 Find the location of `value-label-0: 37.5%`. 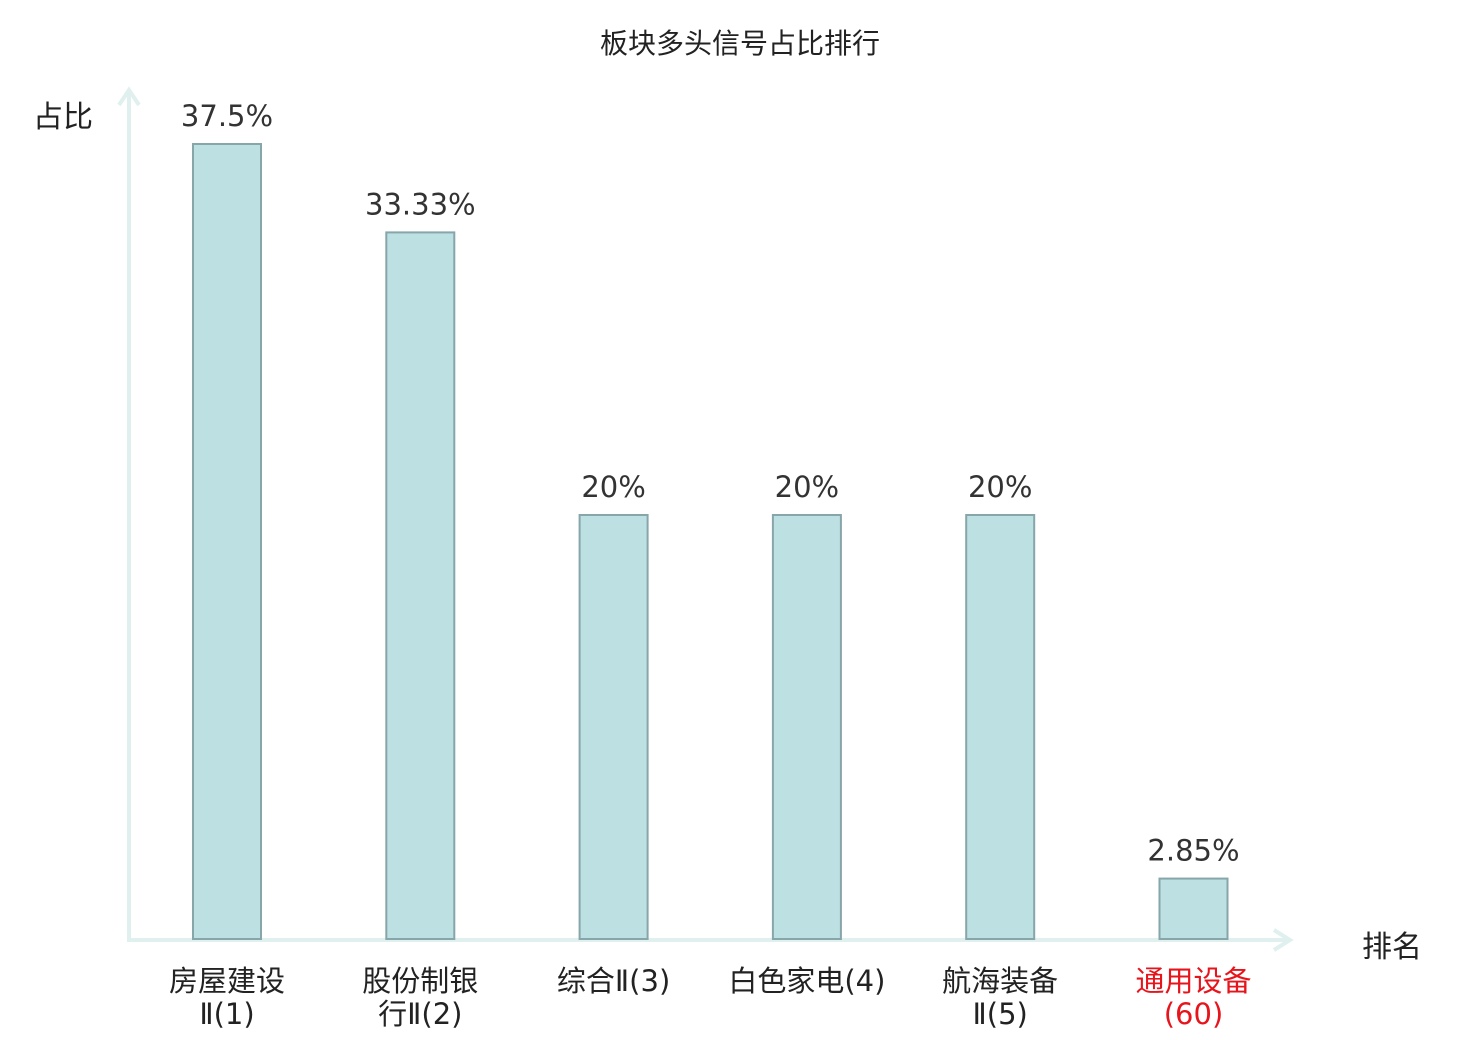

value-label-0: 37.5% is located at coordinates (227, 116).